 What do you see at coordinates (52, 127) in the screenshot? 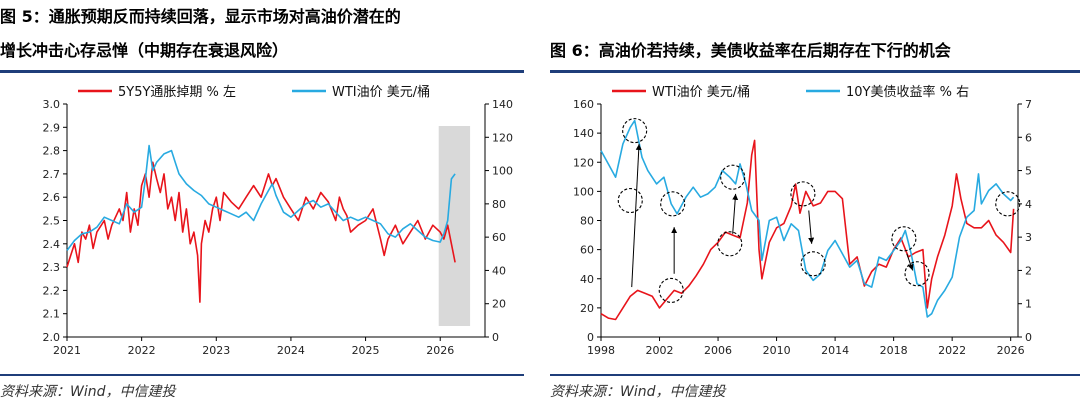
I see `y-left-tick-label: 2.9` at bounding box center [52, 127].